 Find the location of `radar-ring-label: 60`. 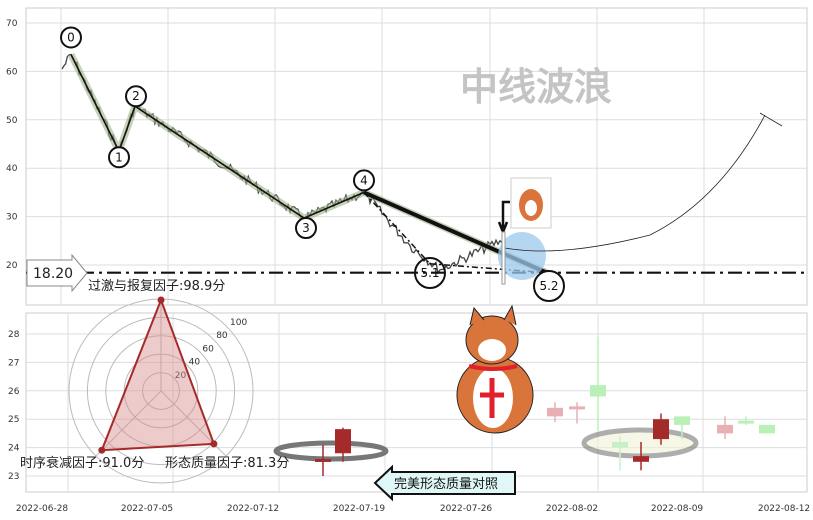

radar-ring-label: 60 is located at coordinates (208, 349).